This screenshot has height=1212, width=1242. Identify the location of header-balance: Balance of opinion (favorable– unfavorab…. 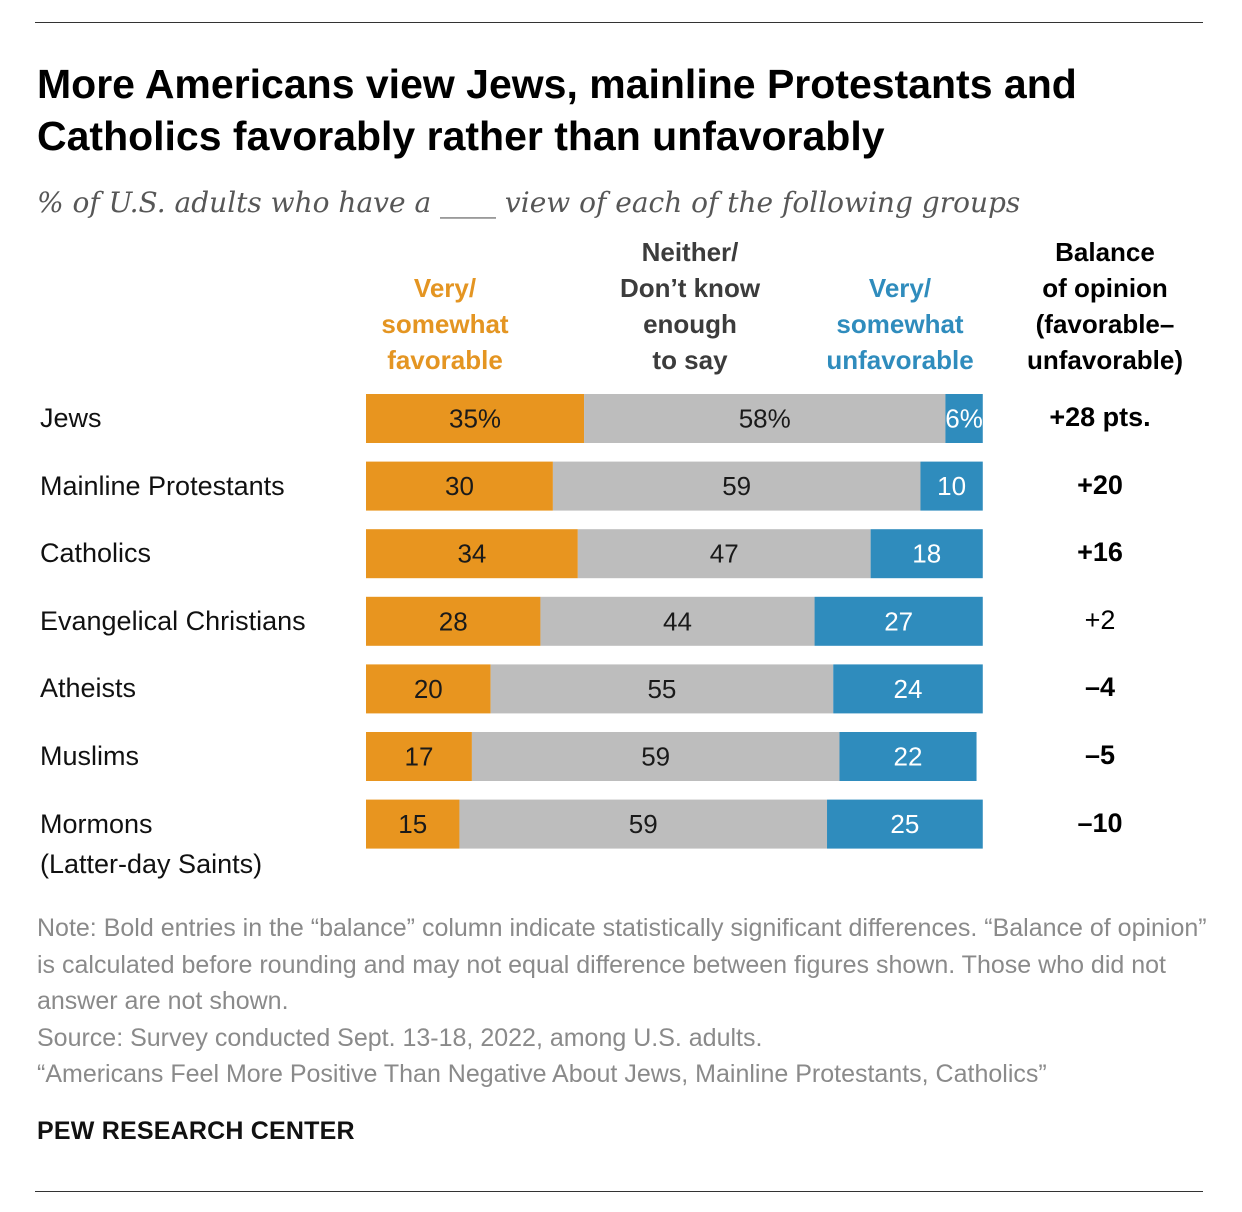
(1105, 306).